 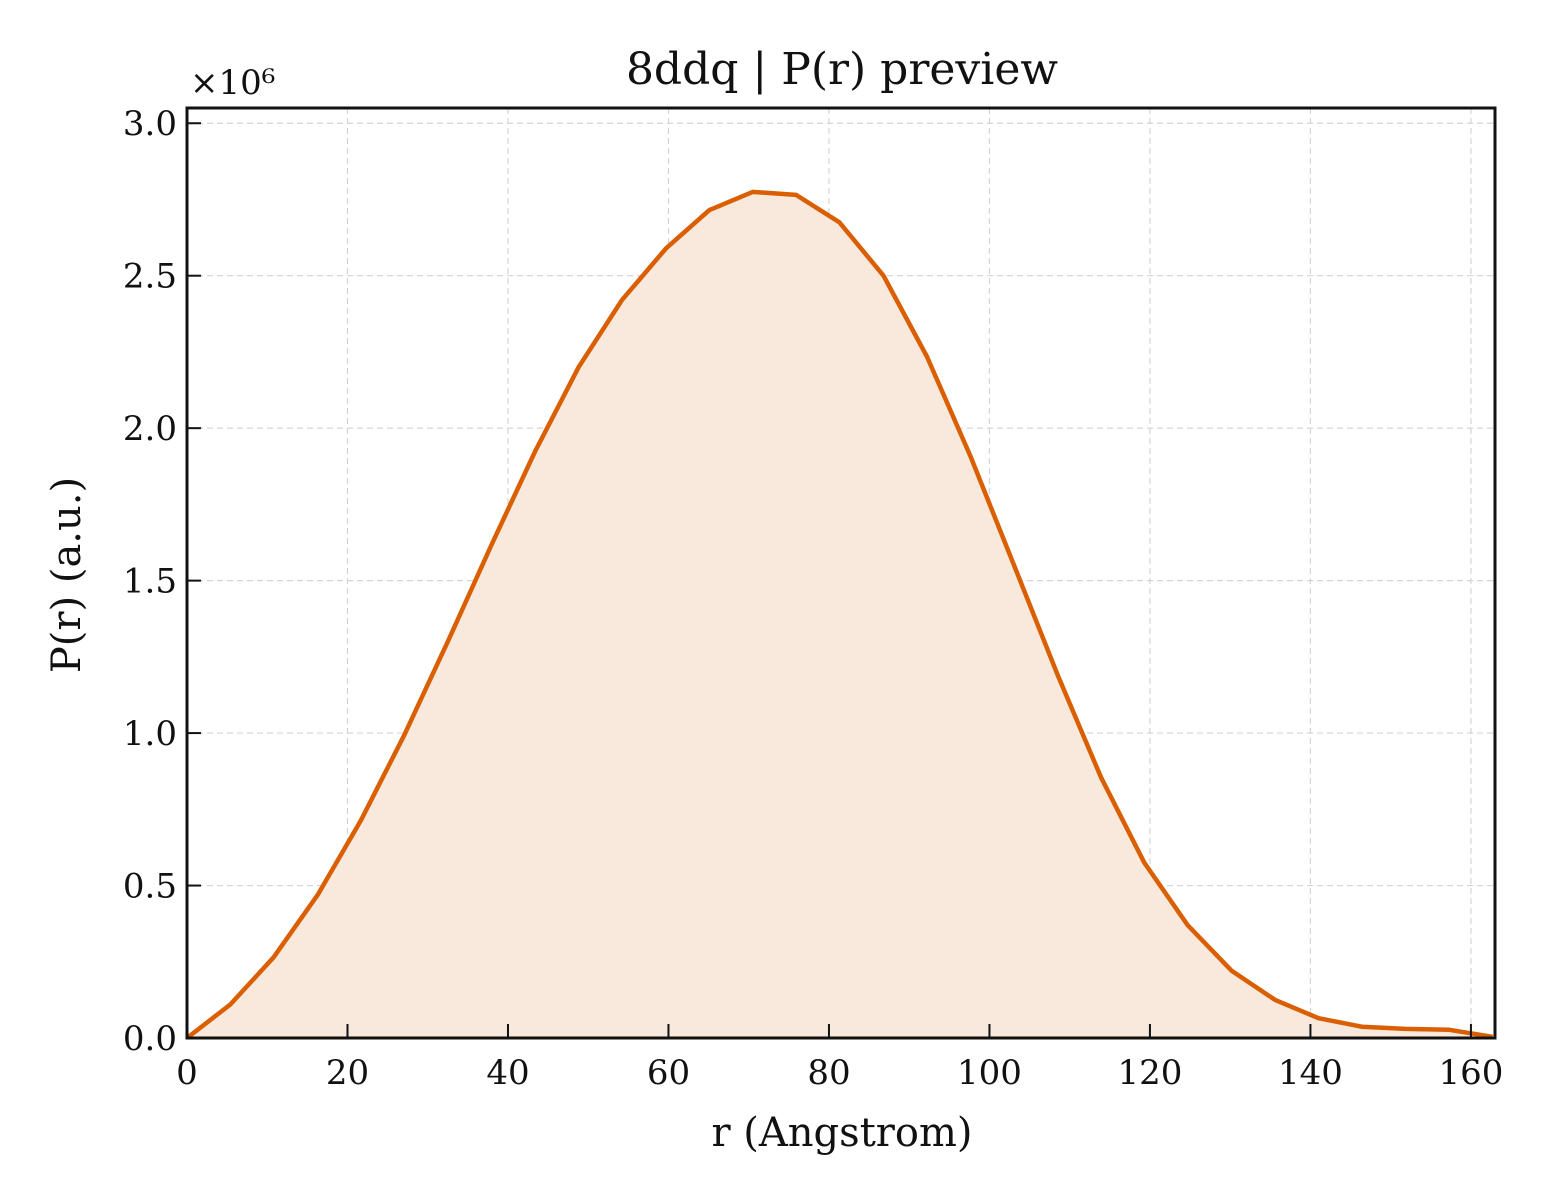 What do you see at coordinates (150, 429) in the screenshot?
I see `y-tick-label: 2.0` at bounding box center [150, 429].